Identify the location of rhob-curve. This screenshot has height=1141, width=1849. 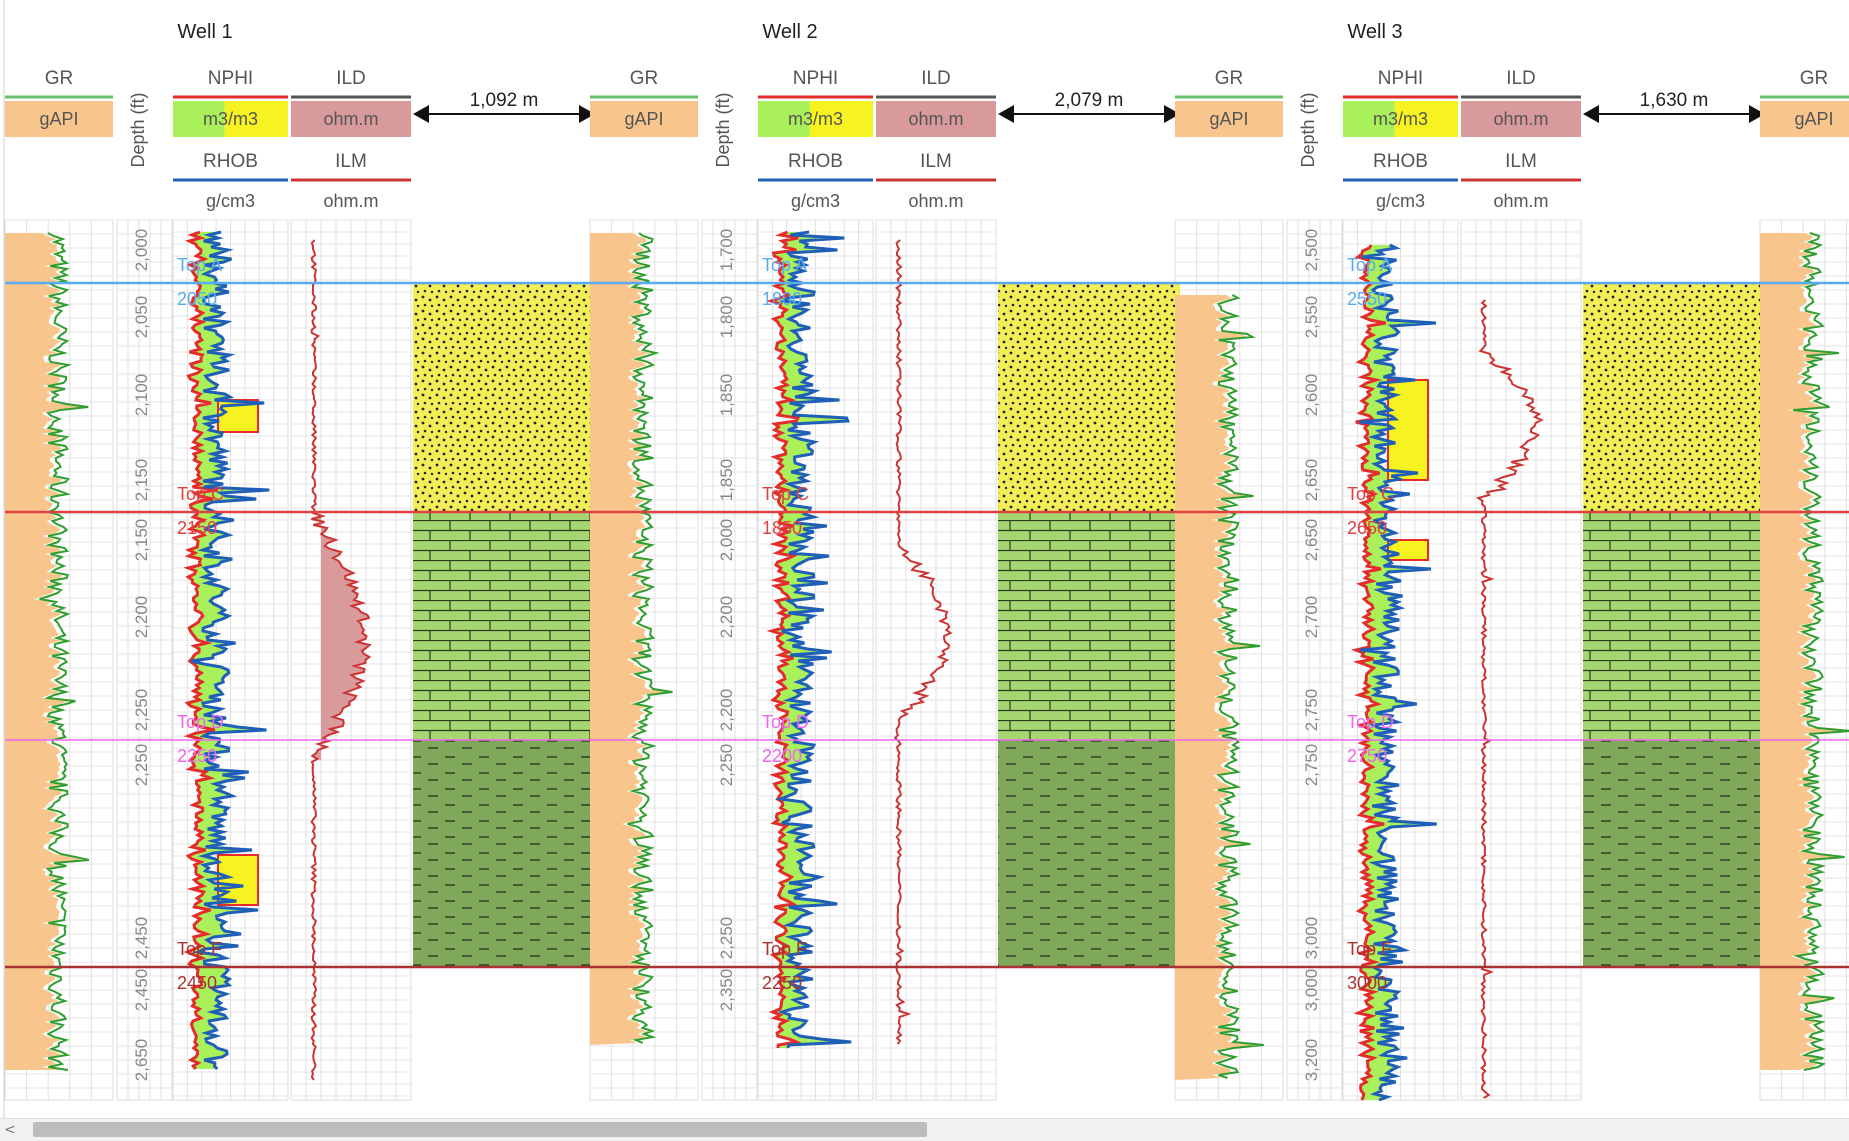
(813, 639).